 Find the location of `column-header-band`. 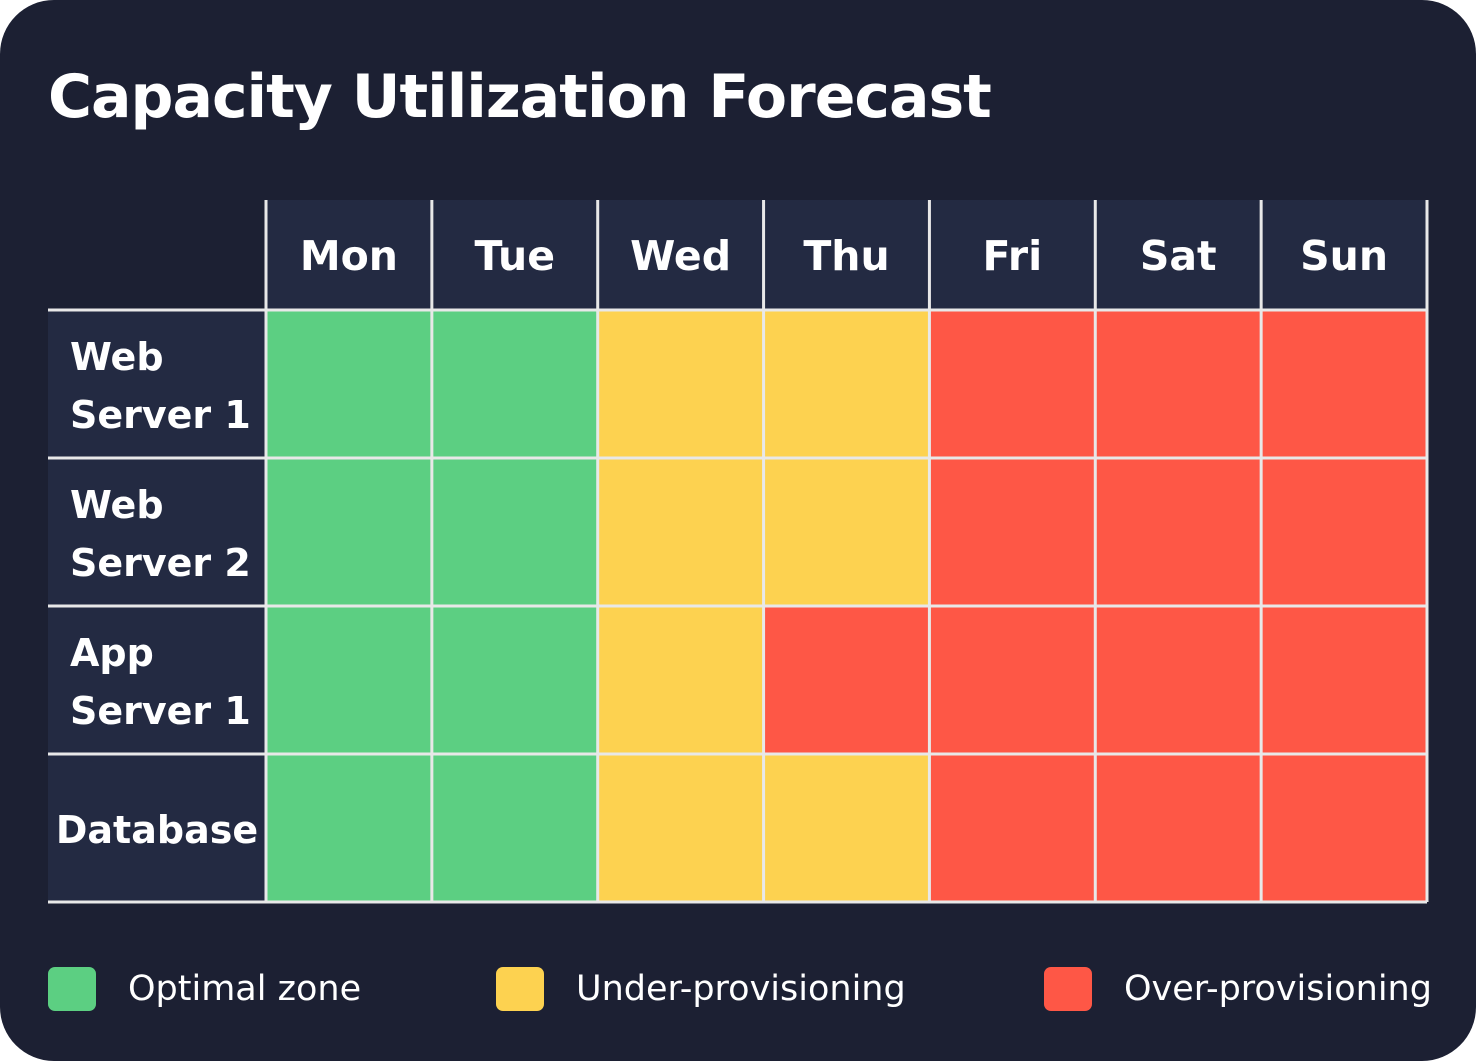

column-header-band is located at coordinates (846, 255).